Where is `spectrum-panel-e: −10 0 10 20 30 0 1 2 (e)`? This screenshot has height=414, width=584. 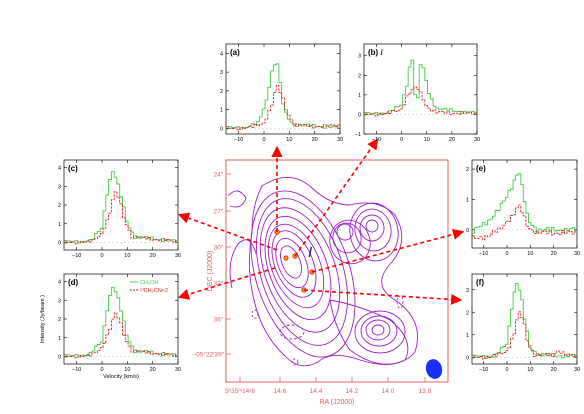 spectrum-panel-e: −10 0 10 20 30 0 1 2 (e) is located at coordinates (523, 208).